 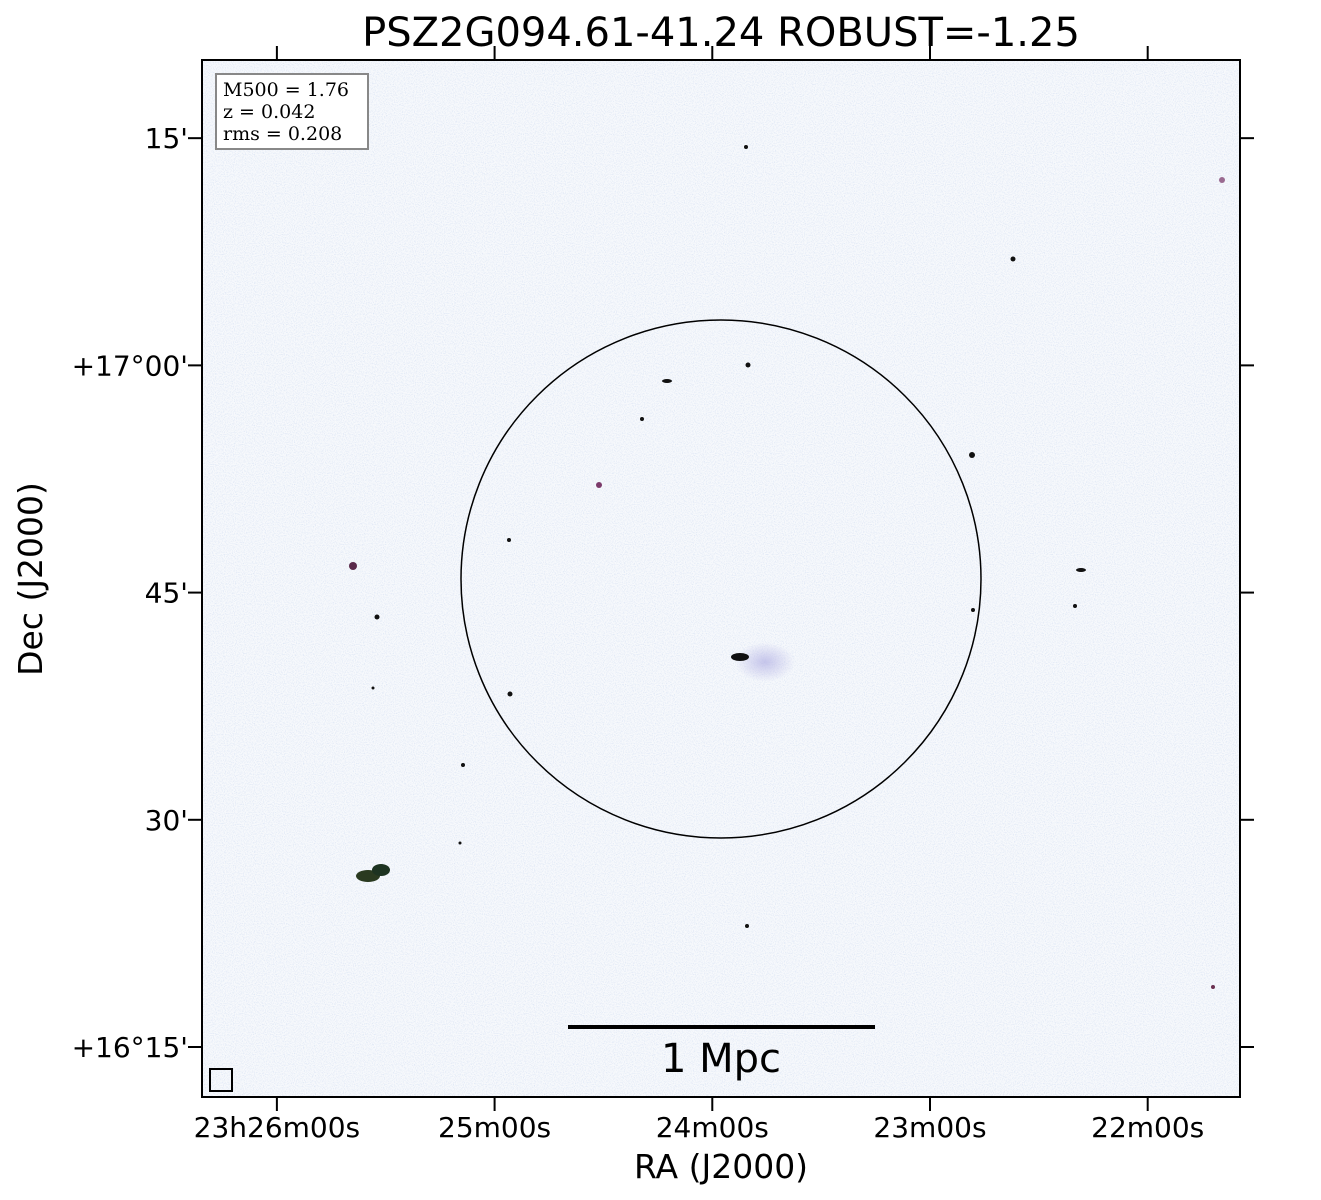 What do you see at coordinates (721, 1059) in the screenshot?
I see `scale-bar-label: 1 Mpc` at bounding box center [721, 1059].